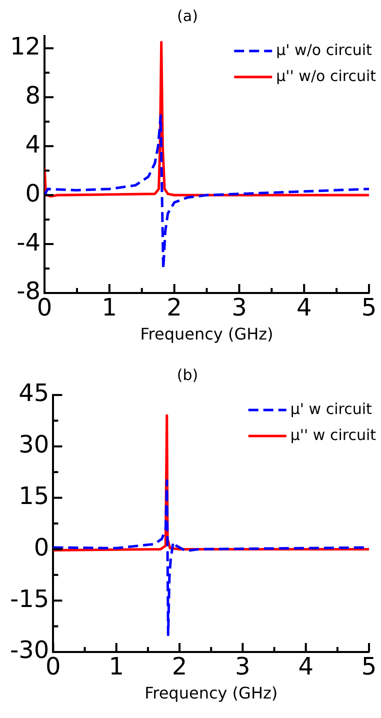 The height and width of the screenshot is (718, 381). Describe the element at coordinates (34, 393) in the screenshot. I see `y-tick-label: 45` at that location.